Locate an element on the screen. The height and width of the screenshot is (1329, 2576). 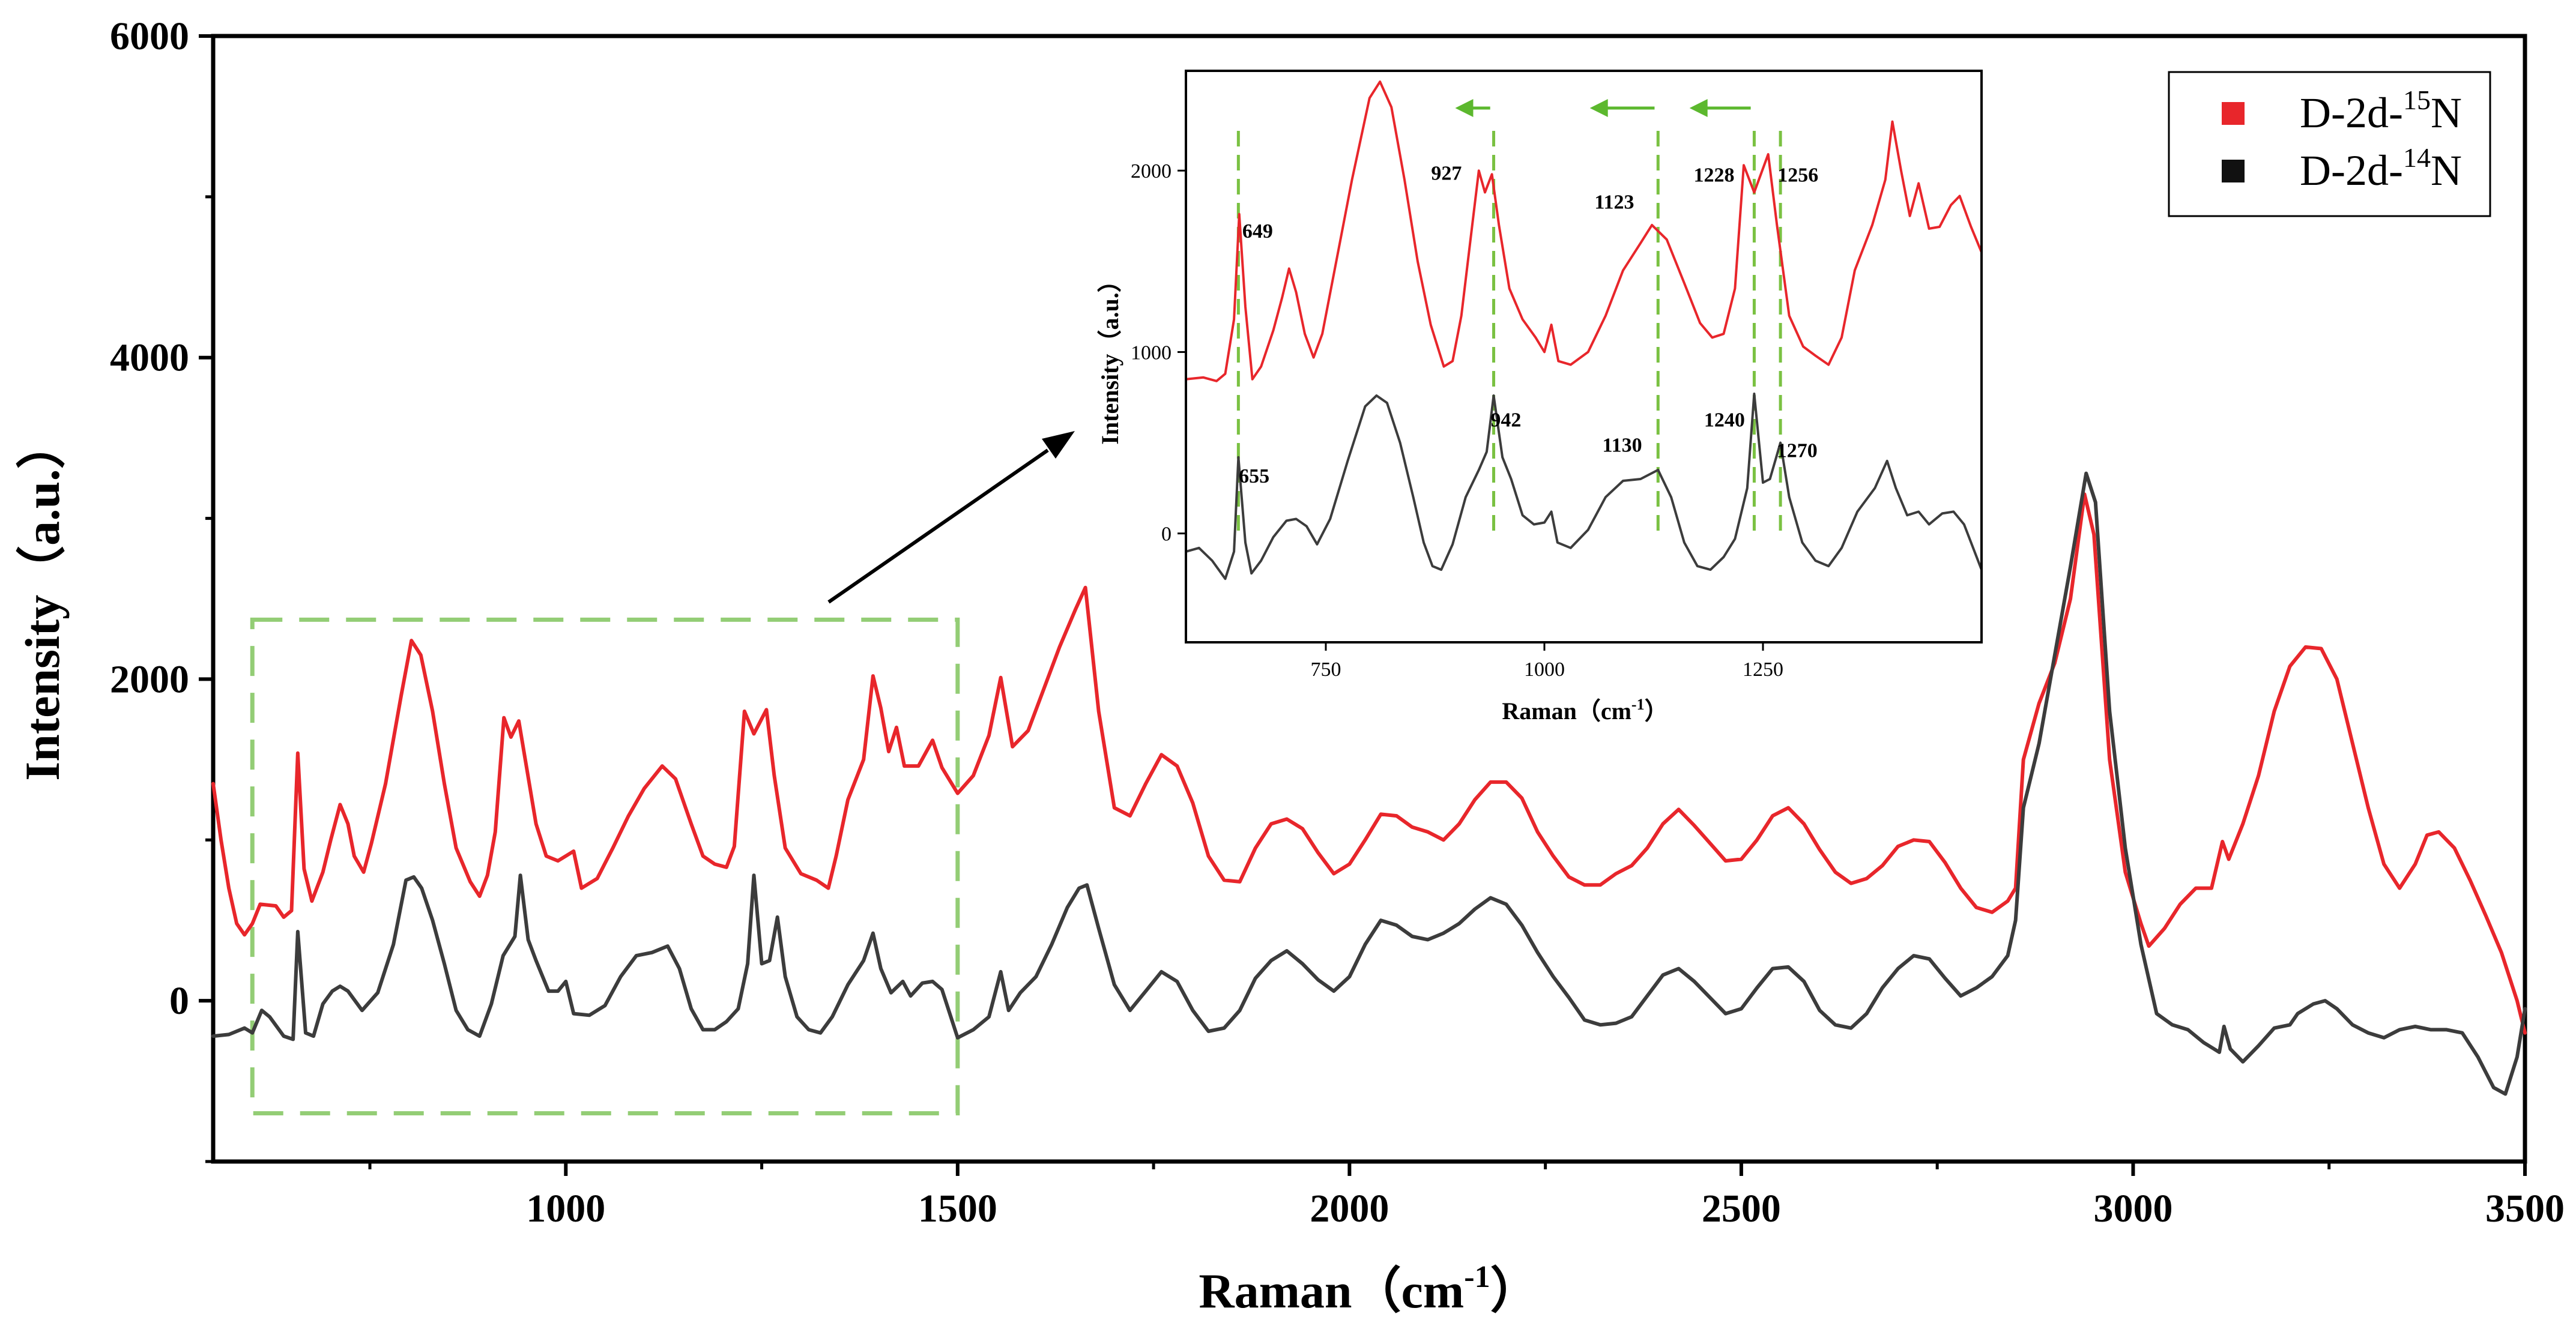
main-y-tick-label: 6000 is located at coordinates (149, 36).